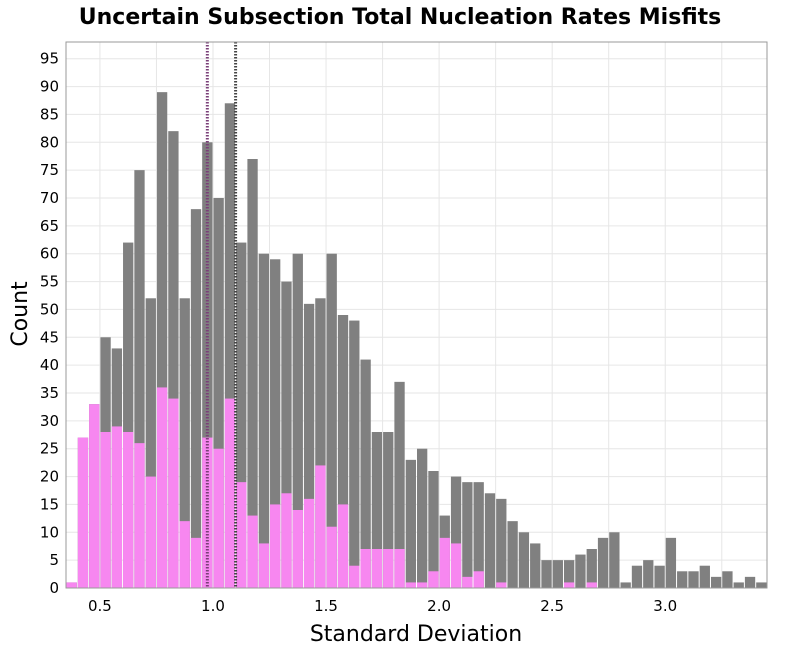 This screenshot has width=800, height=650. What do you see at coordinates (49, 337) in the screenshot?
I see `y-tick-label: 45` at bounding box center [49, 337].